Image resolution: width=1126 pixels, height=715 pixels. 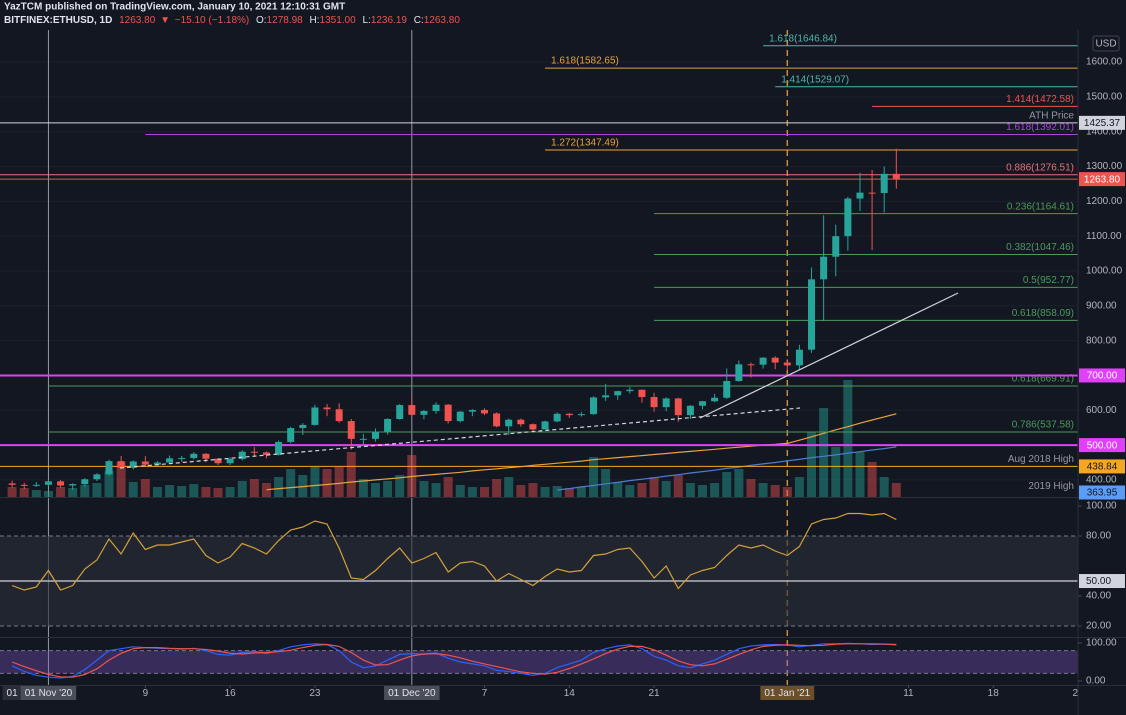 What do you see at coordinates (454, 551) in the screenshot?
I see `rsi-line` at bounding box center [454, 551].